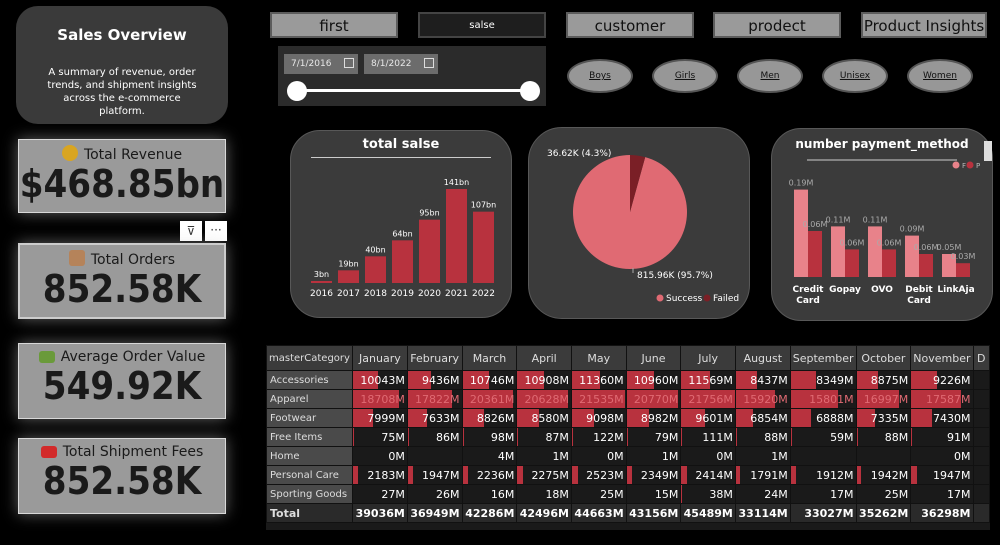  I want to click on matrix-column-header: April, so click(544, 358).